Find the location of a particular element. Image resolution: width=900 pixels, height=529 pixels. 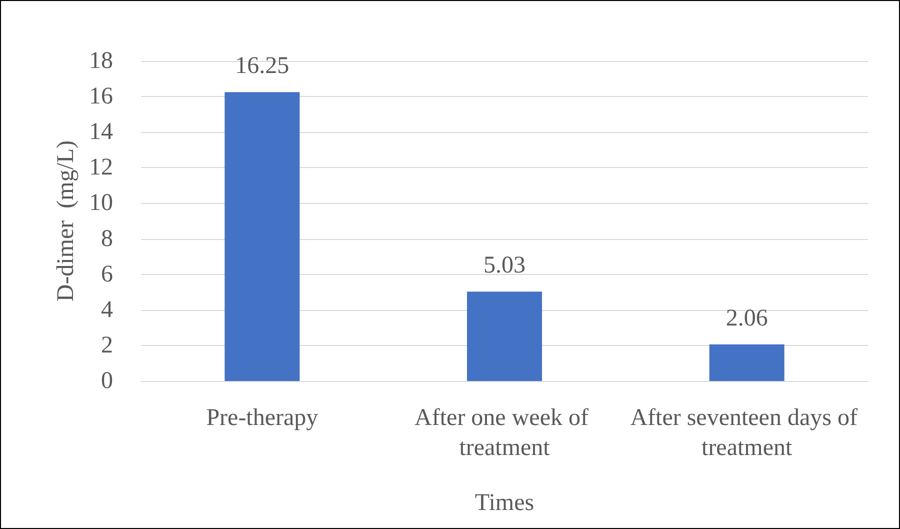

y-tick-label: 14 is located at coordinates (101, 132).